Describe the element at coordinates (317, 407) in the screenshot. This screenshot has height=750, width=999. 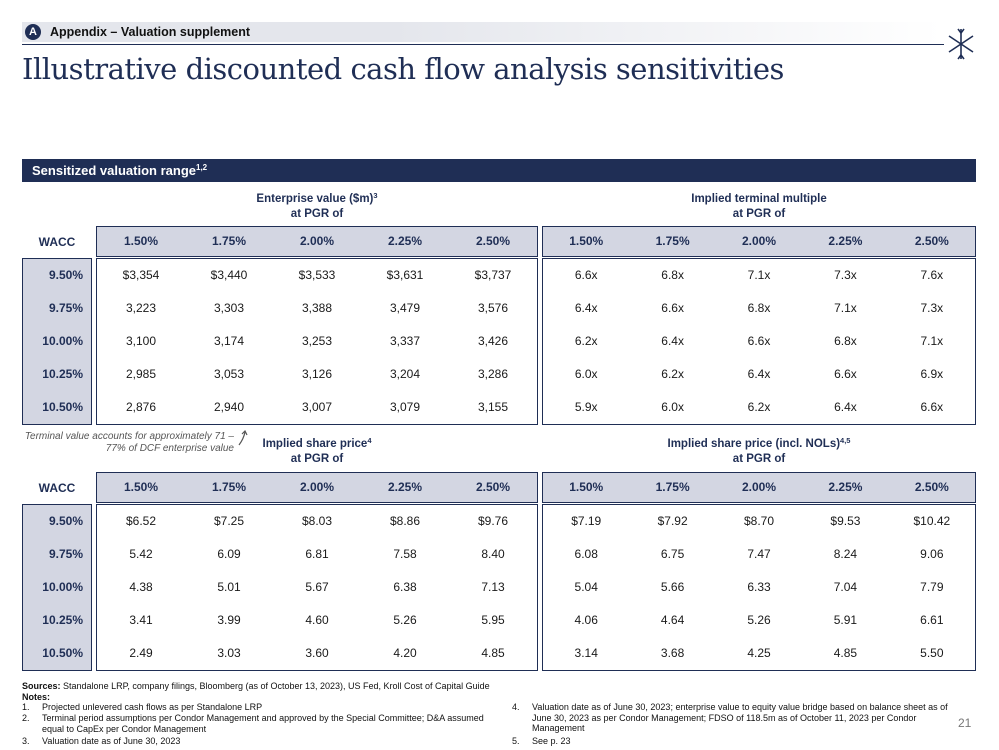
I see `table-cell: 3,007` at that location.